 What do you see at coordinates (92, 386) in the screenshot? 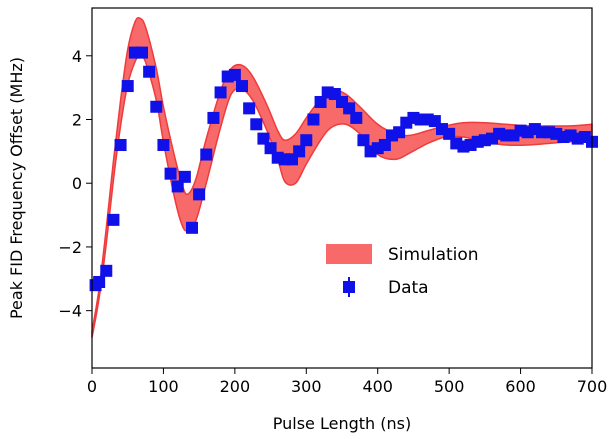
I see `x-tick-label: 0` at bounding box center [92, 386].